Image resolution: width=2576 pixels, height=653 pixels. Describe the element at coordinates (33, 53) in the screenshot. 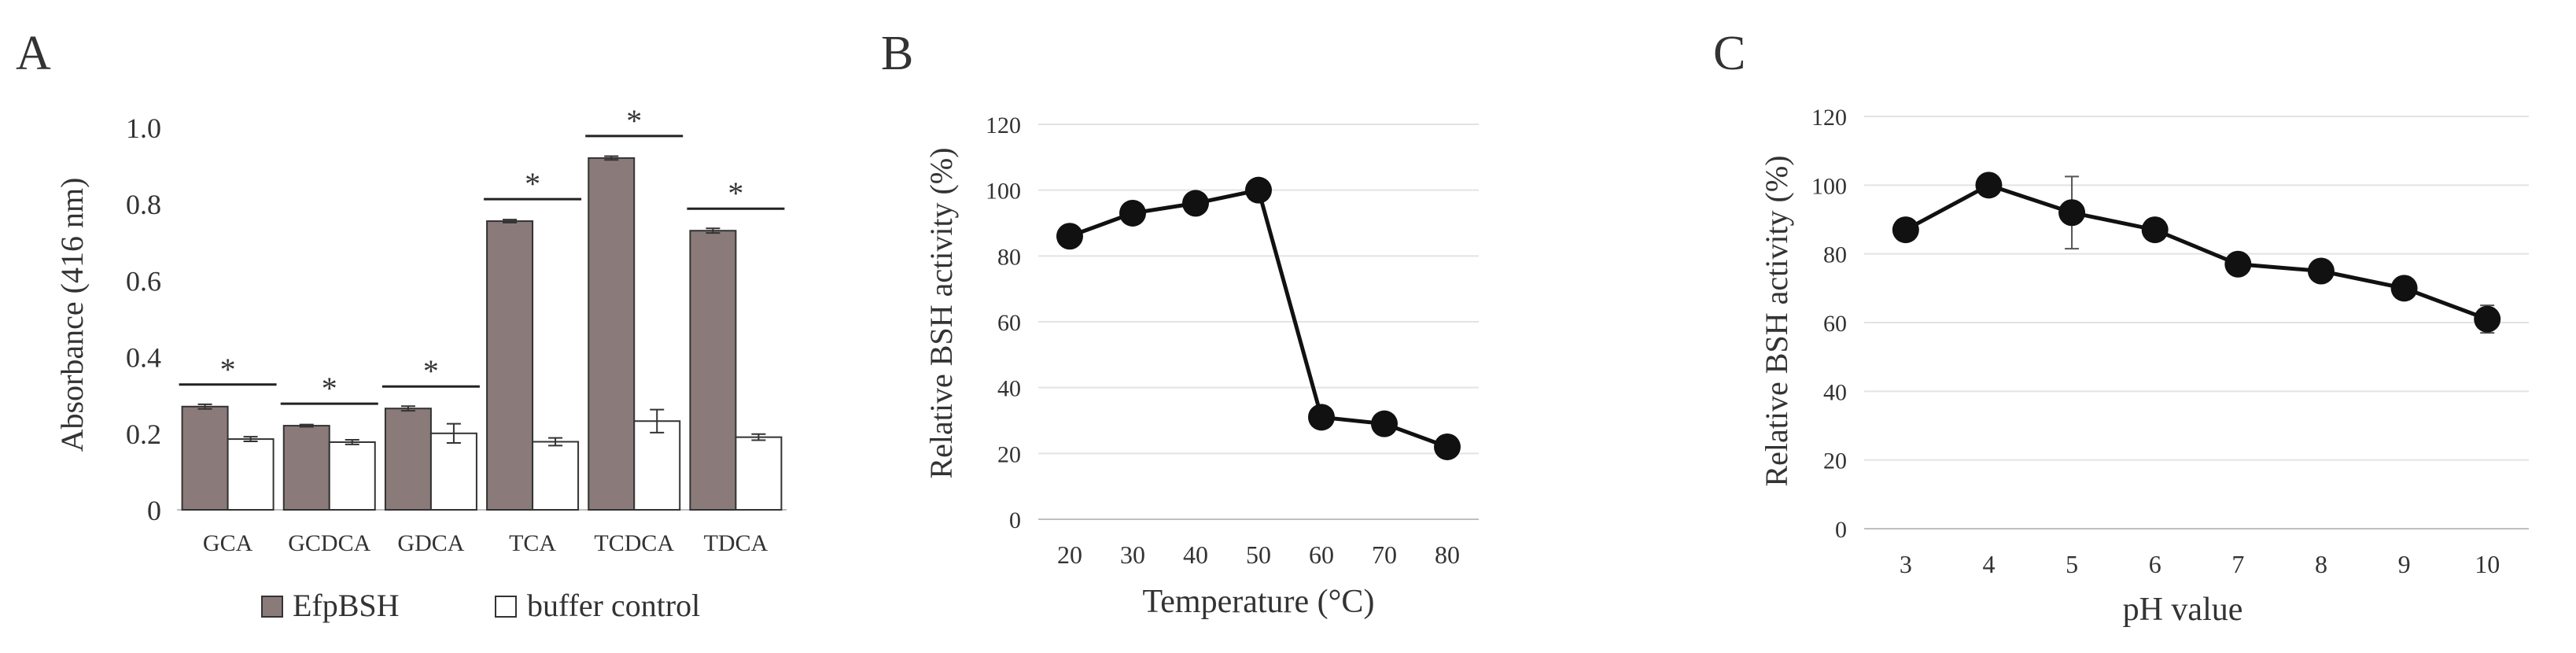

I see `panel-a-letter: A` at that location.